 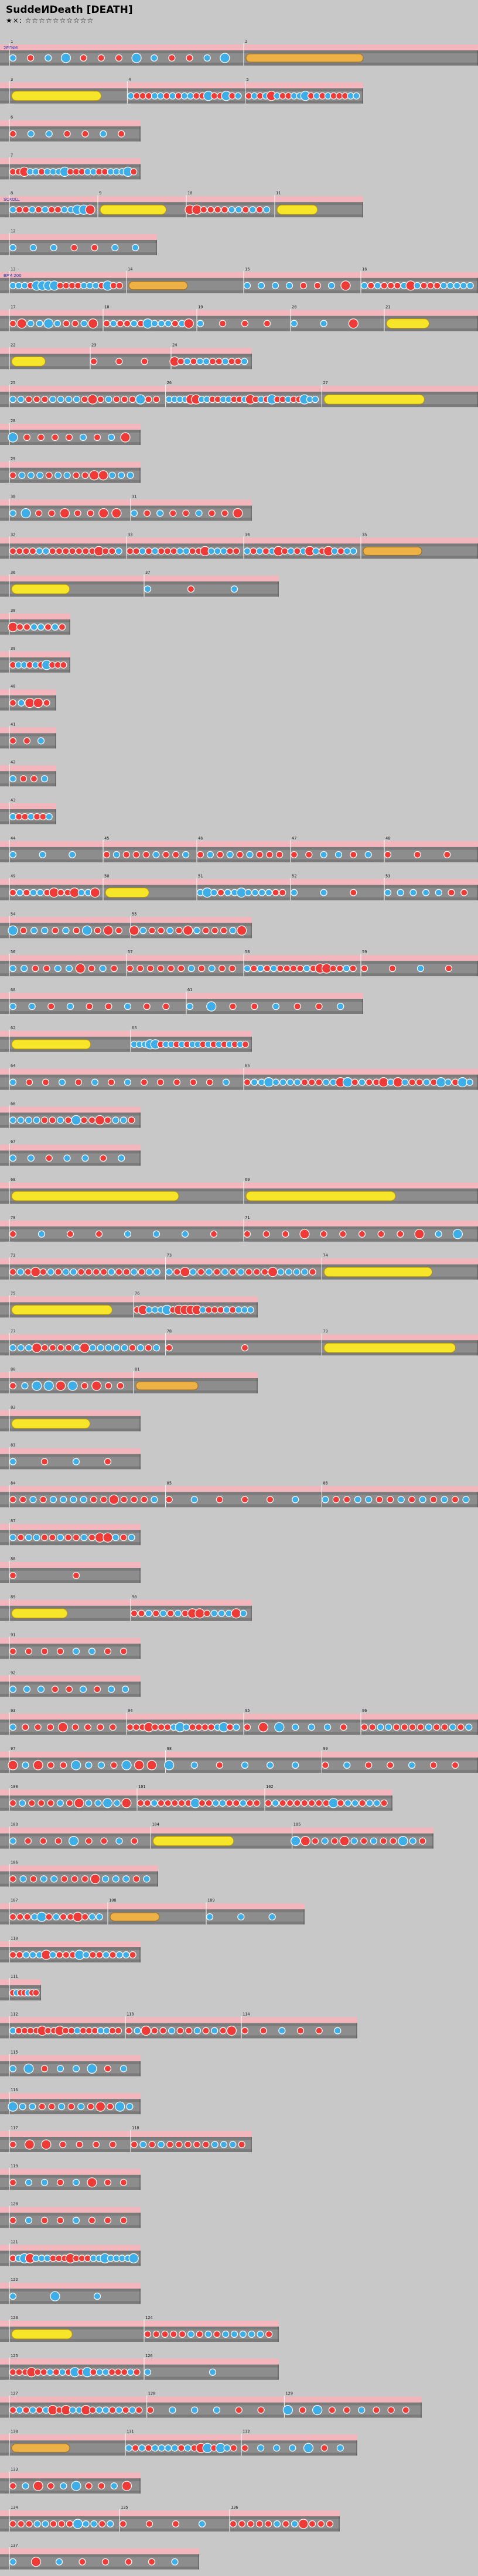 What do you see at coordinates (126, 508) in the screenshot?
I see `chart-row: 30 31` at bounding box center [126, 508].